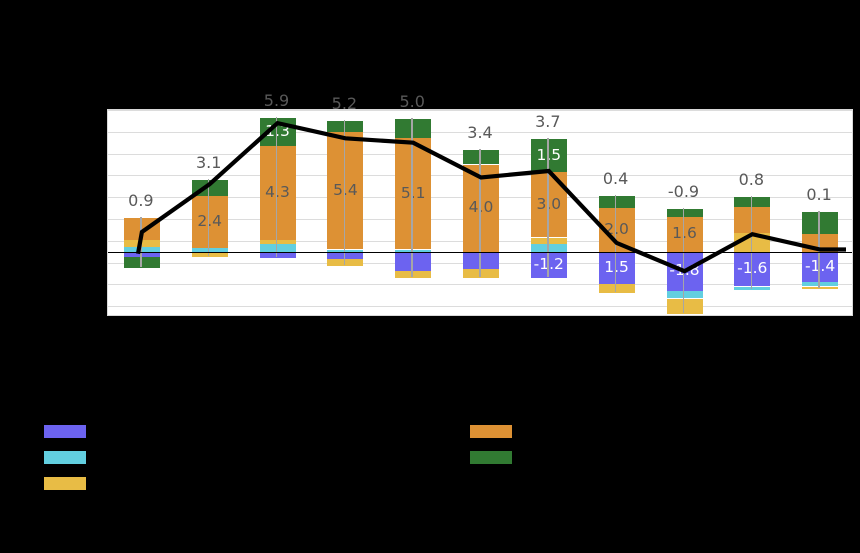  I want to click on bar-group: 2.0 1.5, so click(616, 213).